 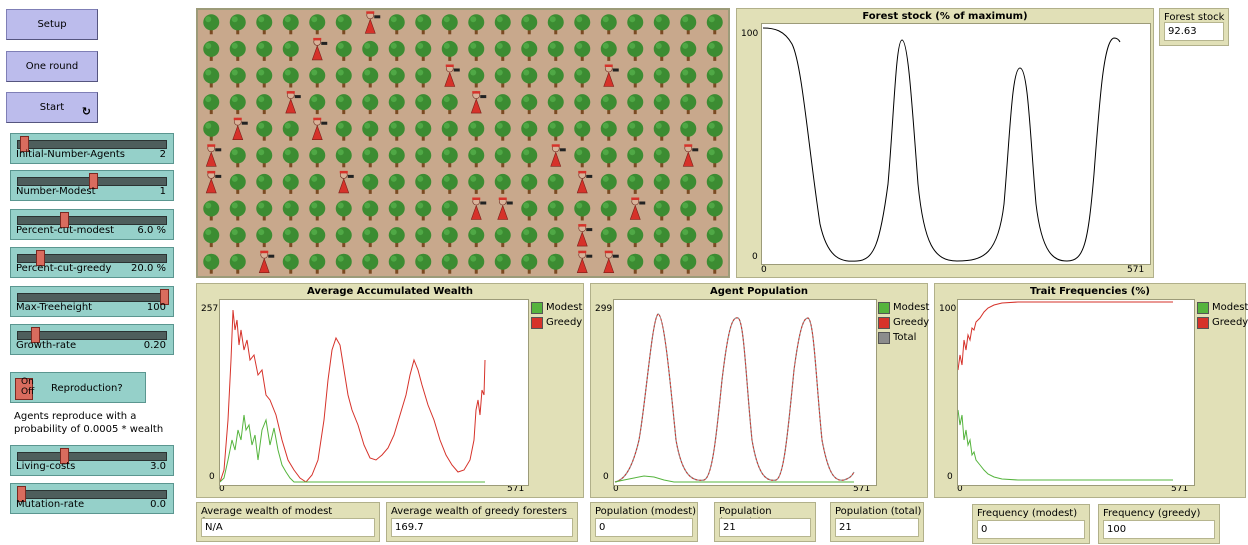 What do you see at coordinates (862, 489) in the screenshot?
I see `x-max-label: 571` at bounding box center [862, 489].